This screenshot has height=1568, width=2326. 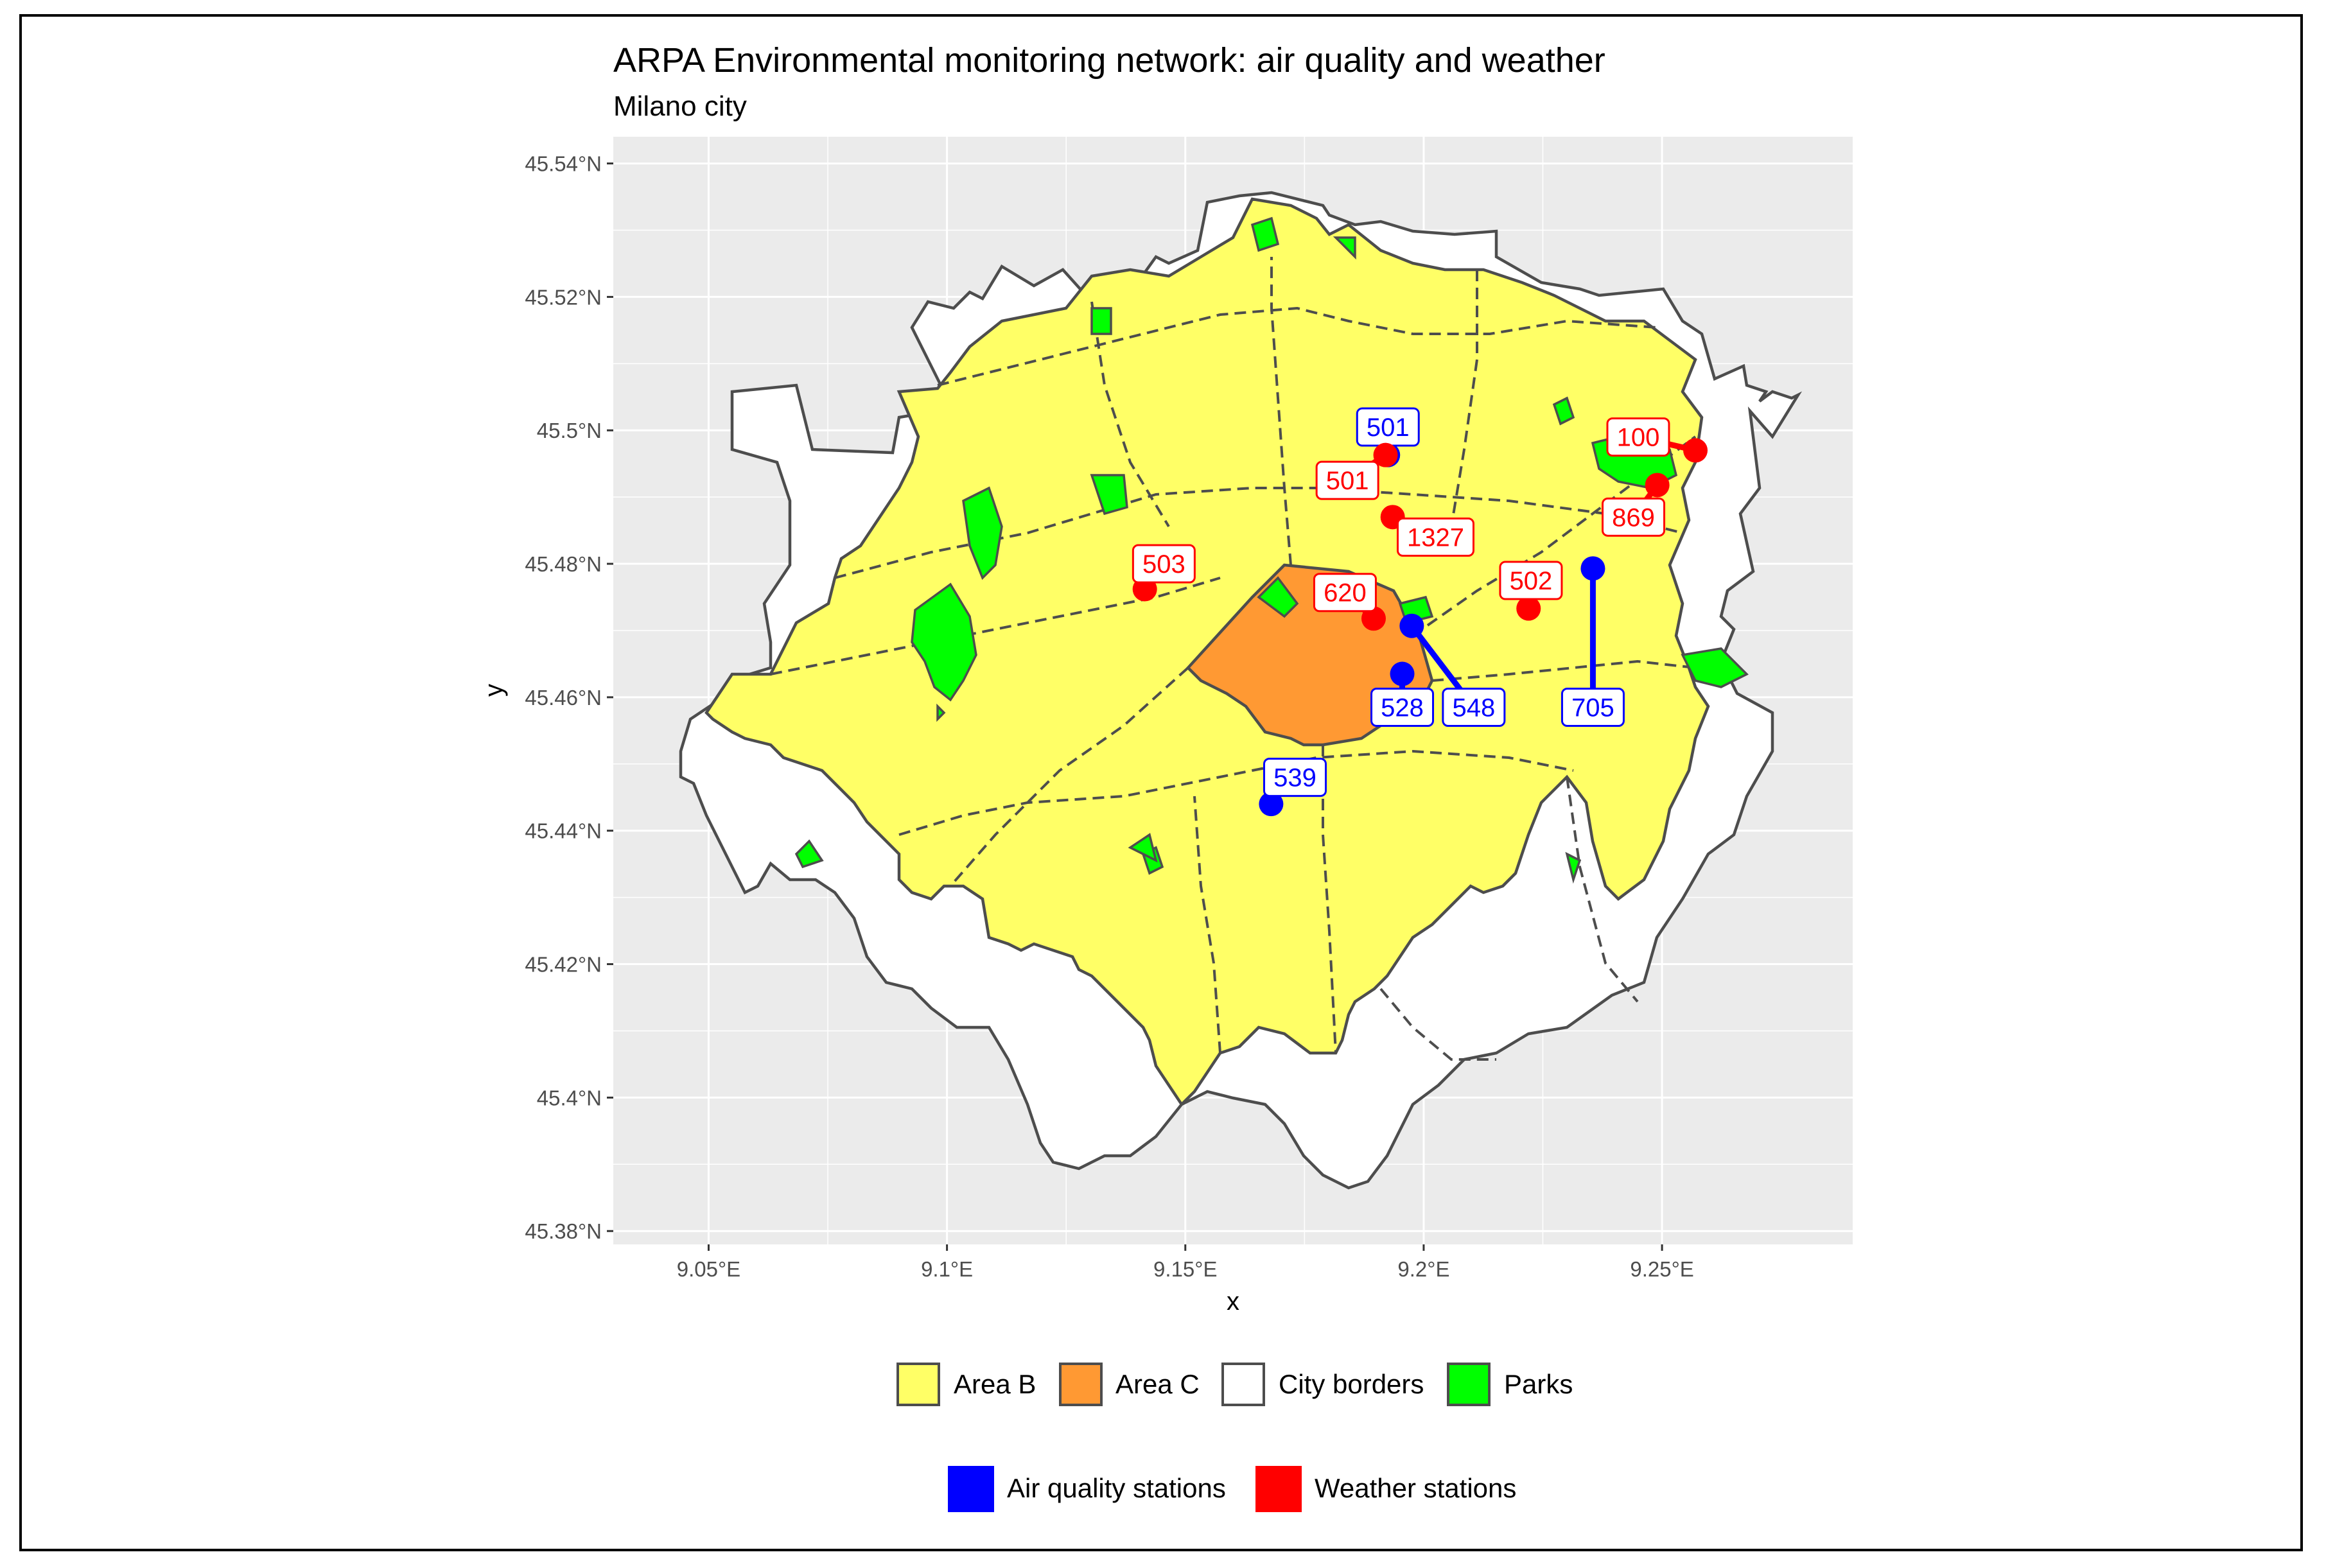 I want to click on air-quality-station: 539, so click(x=1293, y=787).